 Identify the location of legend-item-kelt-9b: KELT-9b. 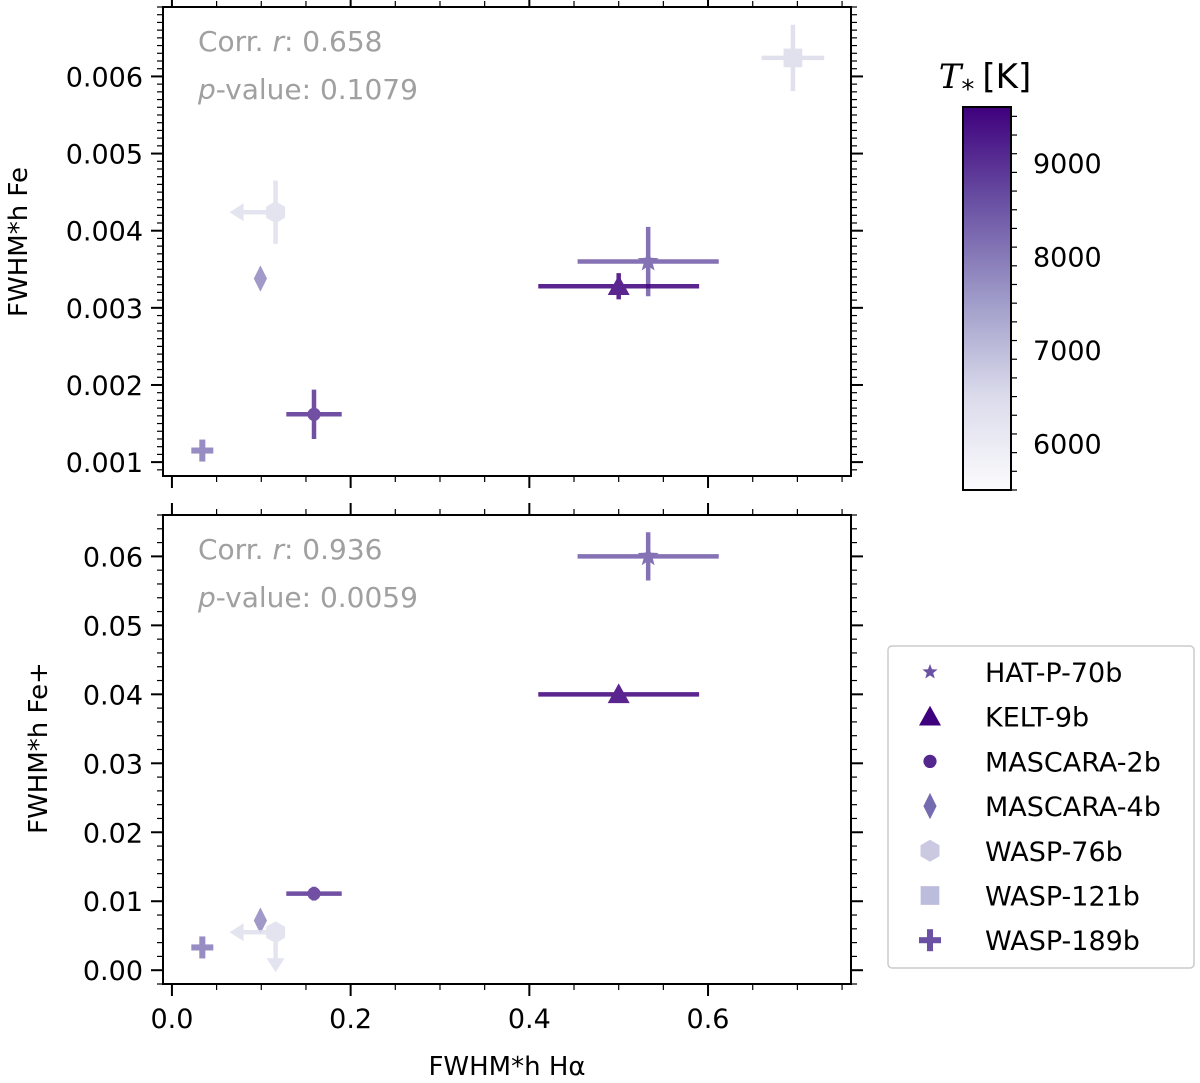
(1004, 718).